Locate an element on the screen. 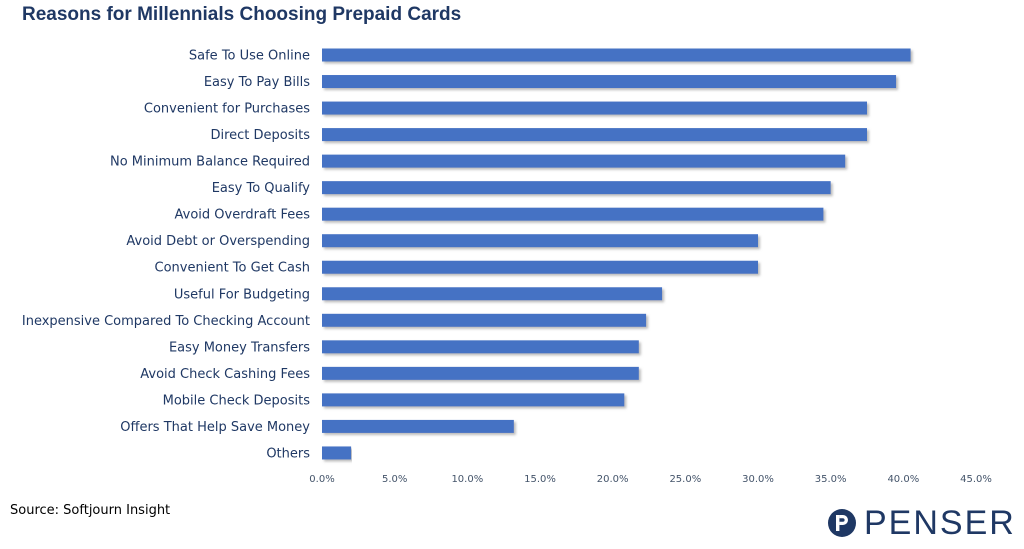  category-label: Convenient for Purchases is located at coordinates (227, 109).